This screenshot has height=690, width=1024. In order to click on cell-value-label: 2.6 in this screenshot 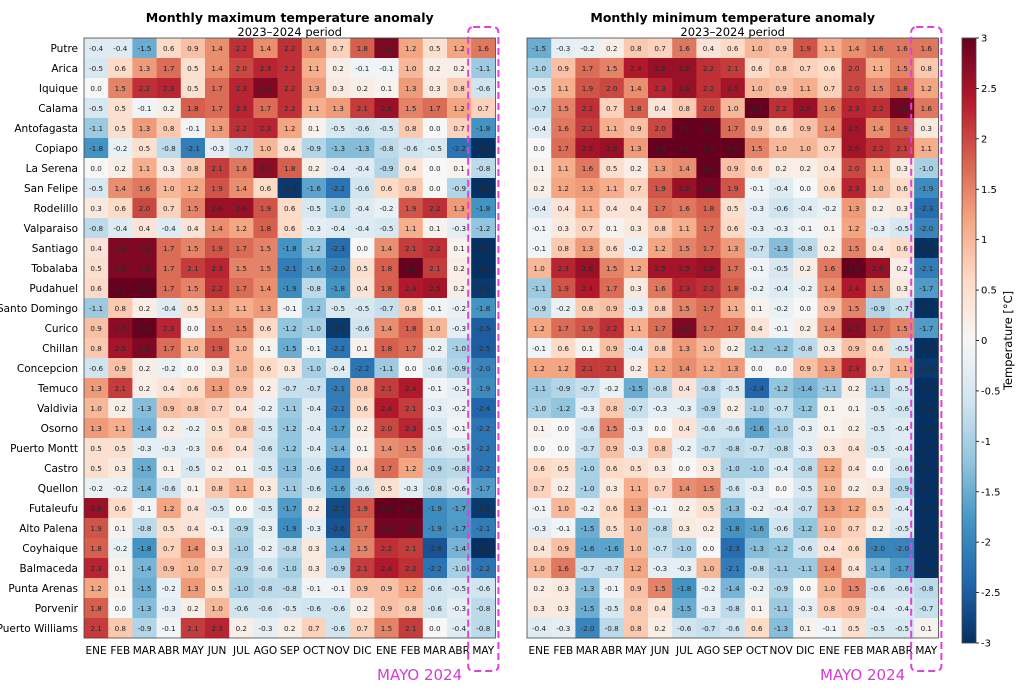, I will do `click(660, 68)`.